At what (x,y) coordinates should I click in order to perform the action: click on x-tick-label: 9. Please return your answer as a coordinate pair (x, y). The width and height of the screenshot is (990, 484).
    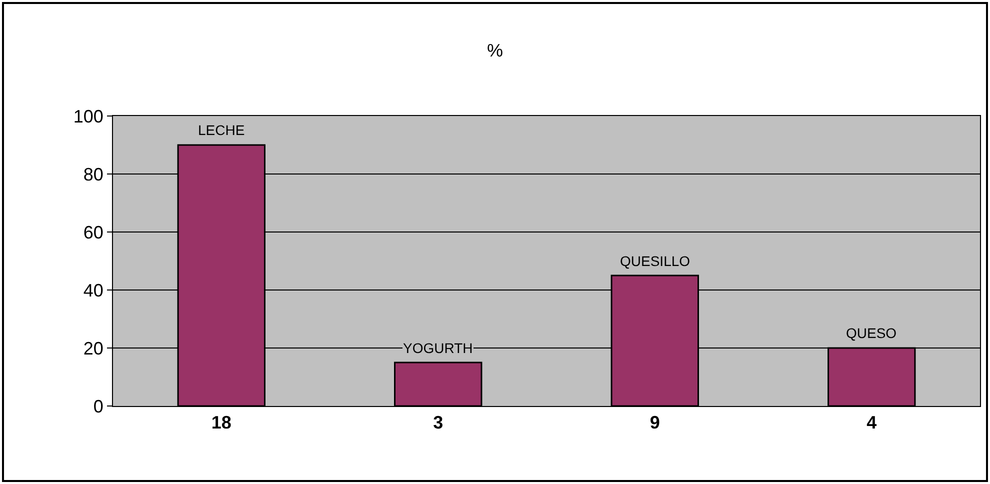
    Looking at the image, I should click on (655, 422).